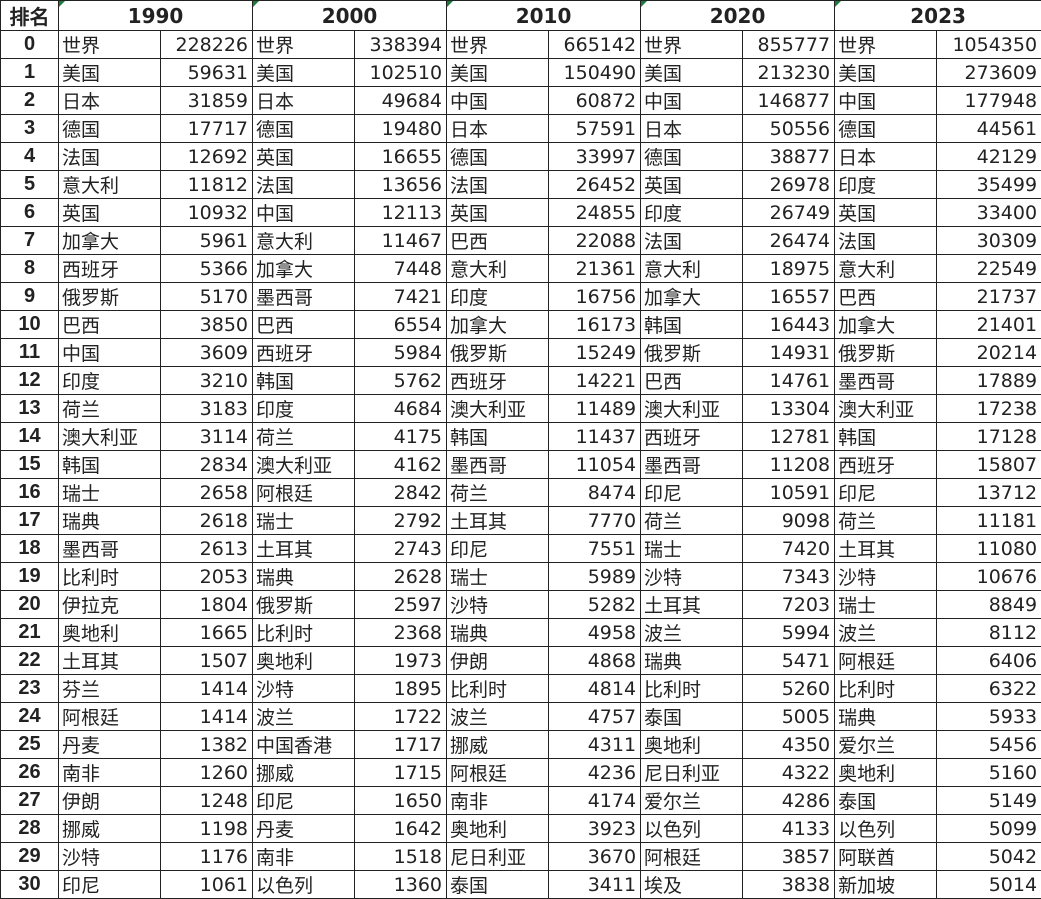  Describe the element at coordinates (30, 661) in the screenshot. I see `rank-cell: 22` at that location.